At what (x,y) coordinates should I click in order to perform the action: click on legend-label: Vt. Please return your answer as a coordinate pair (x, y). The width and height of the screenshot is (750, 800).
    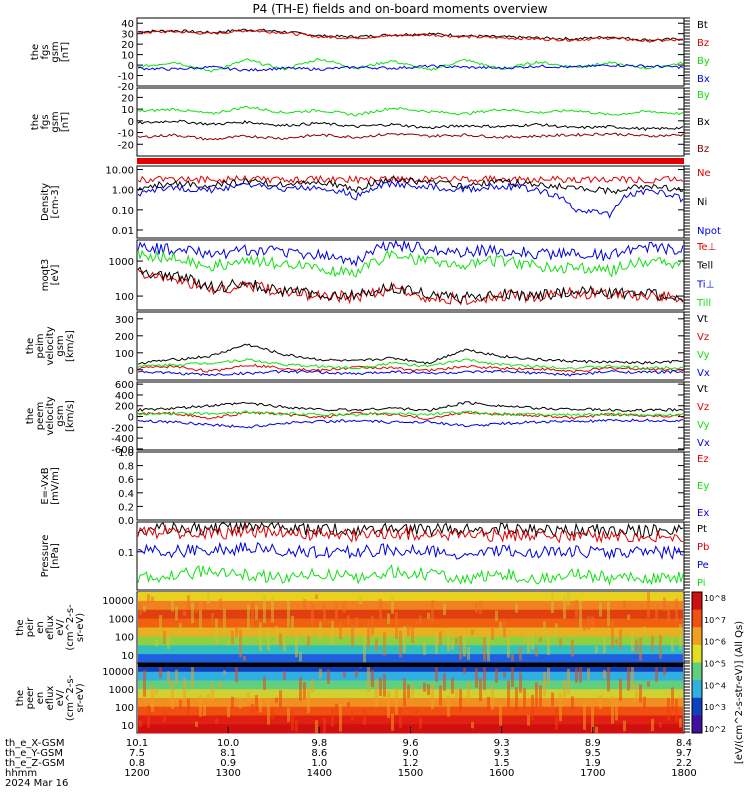
    Looking at the image, I should click on (702, 389).